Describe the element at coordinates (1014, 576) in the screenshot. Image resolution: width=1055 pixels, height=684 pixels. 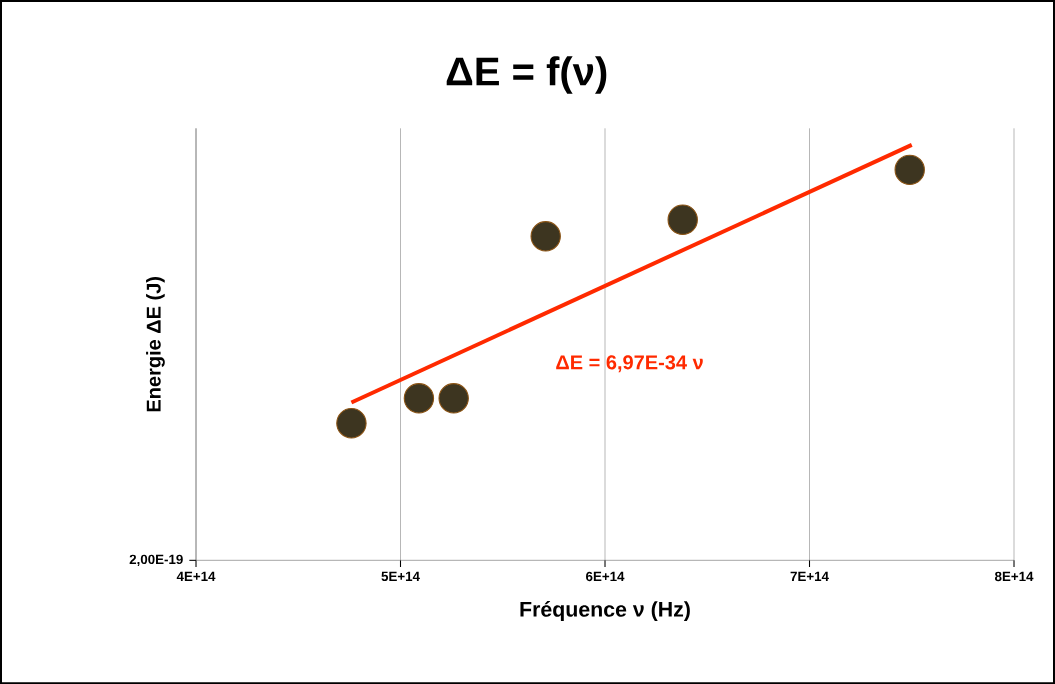
I see `x-tick-label: 8E+14` at that location.